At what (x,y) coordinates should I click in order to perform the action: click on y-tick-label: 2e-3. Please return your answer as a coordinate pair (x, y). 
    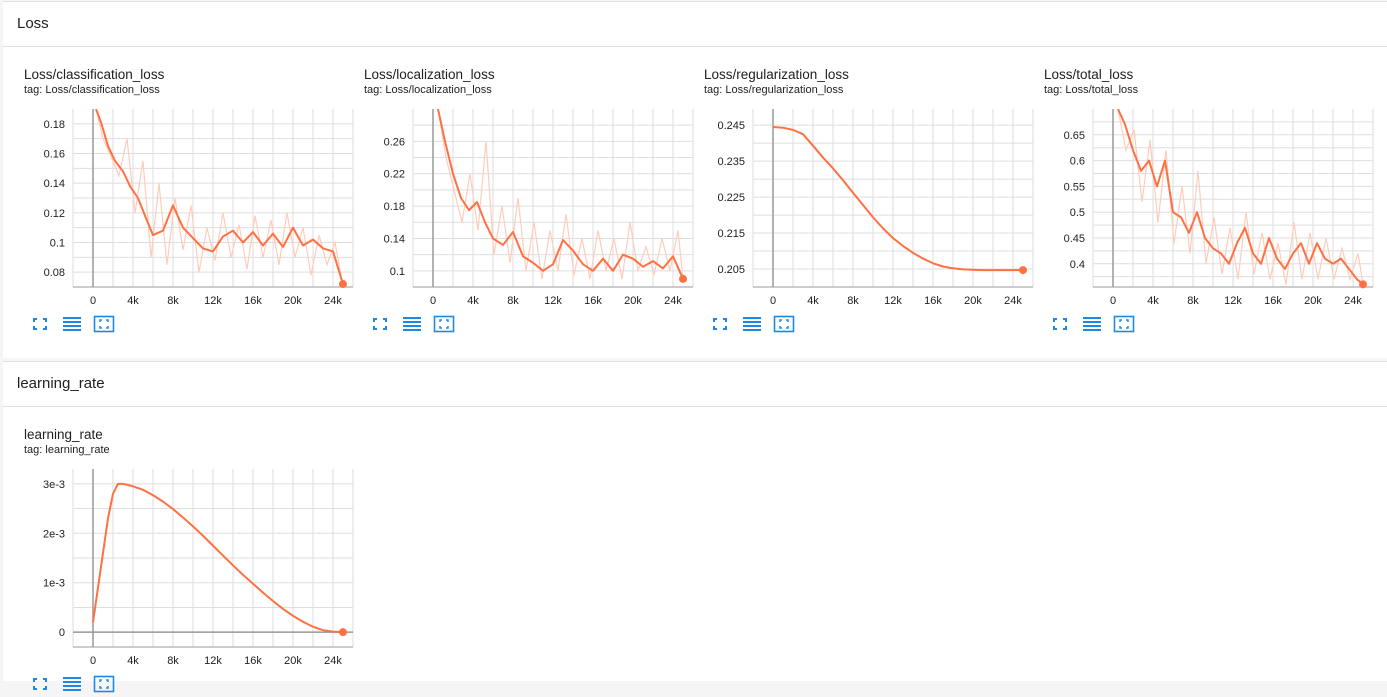
    Looking at the image, I should click on (54, 534).